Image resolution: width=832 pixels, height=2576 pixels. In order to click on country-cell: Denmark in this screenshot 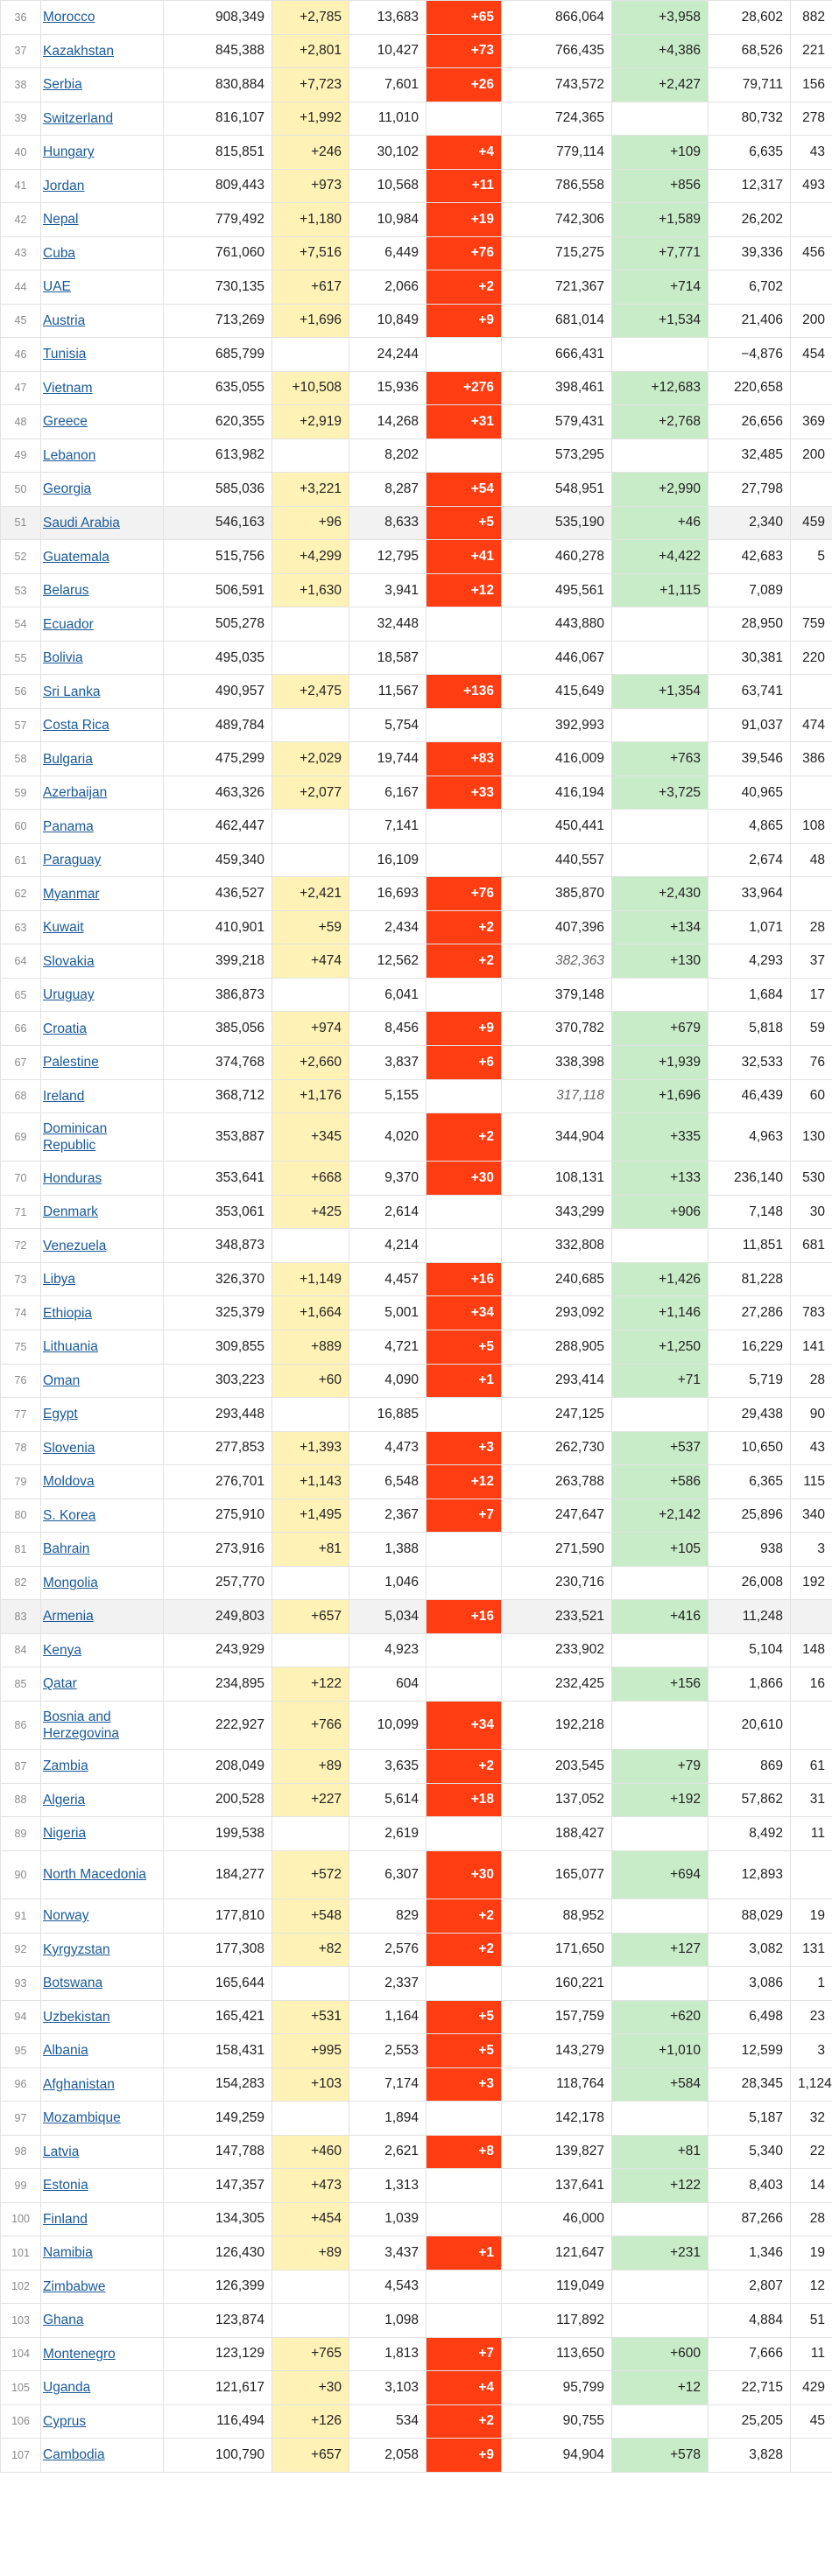, I will do `click(102, 1212)`.